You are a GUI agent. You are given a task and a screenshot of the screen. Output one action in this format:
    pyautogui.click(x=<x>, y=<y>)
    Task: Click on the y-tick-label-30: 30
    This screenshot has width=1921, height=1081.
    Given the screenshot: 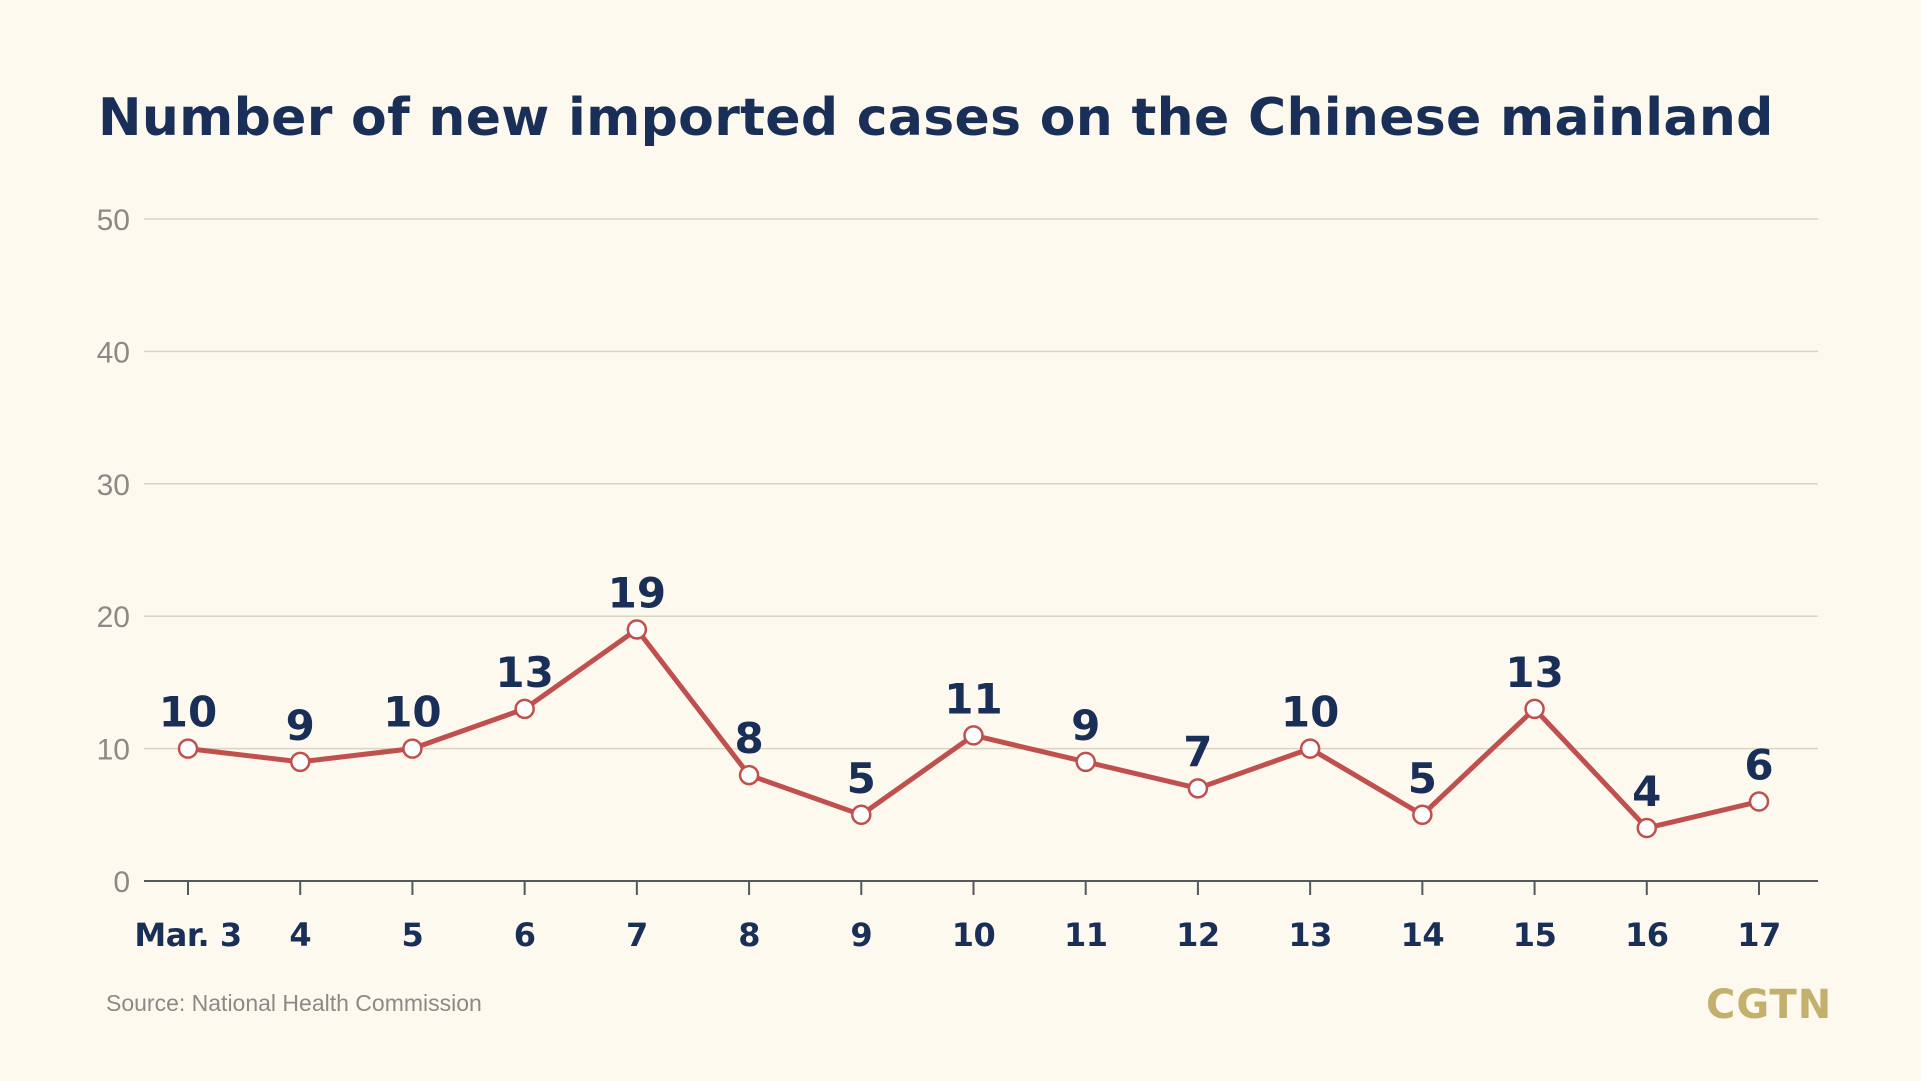 What is the action you would take?
    pyautogui.click(x=113, y=485)
    